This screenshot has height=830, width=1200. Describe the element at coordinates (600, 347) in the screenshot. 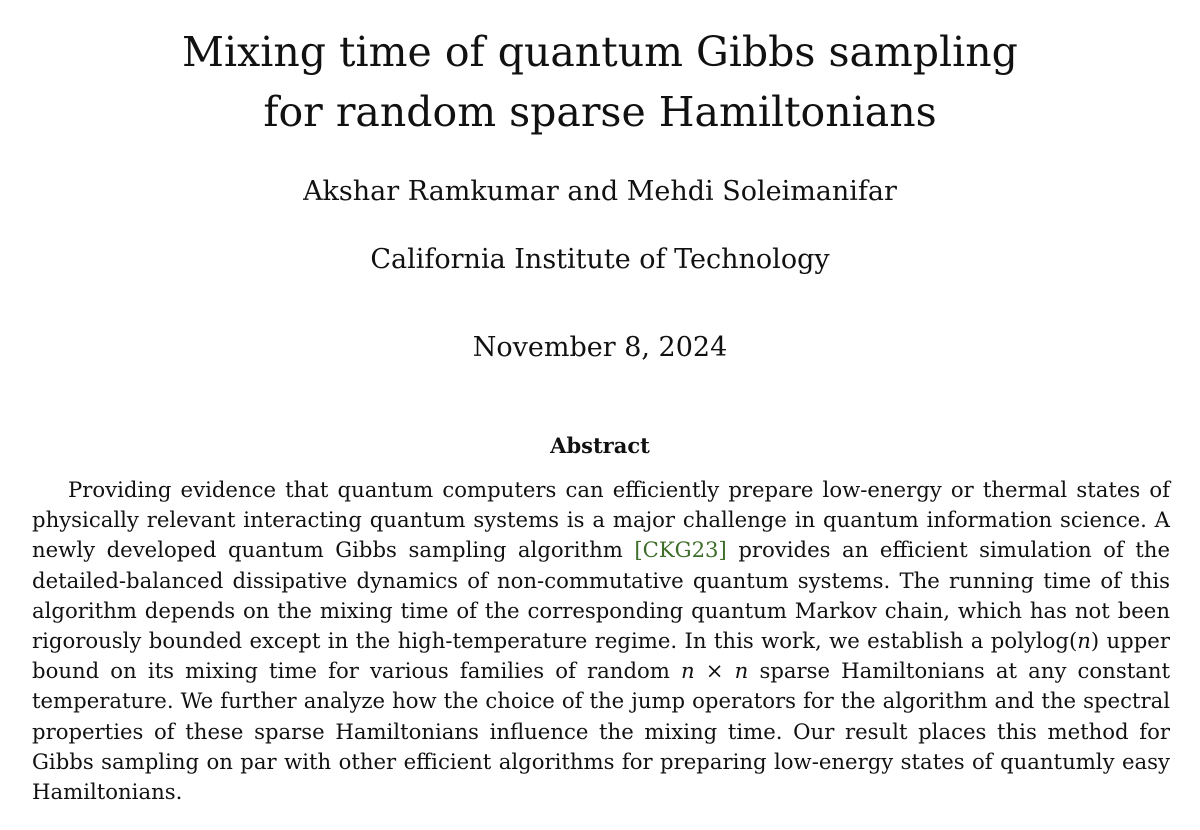

I see `publication-date: November 8, 2024` at that location.